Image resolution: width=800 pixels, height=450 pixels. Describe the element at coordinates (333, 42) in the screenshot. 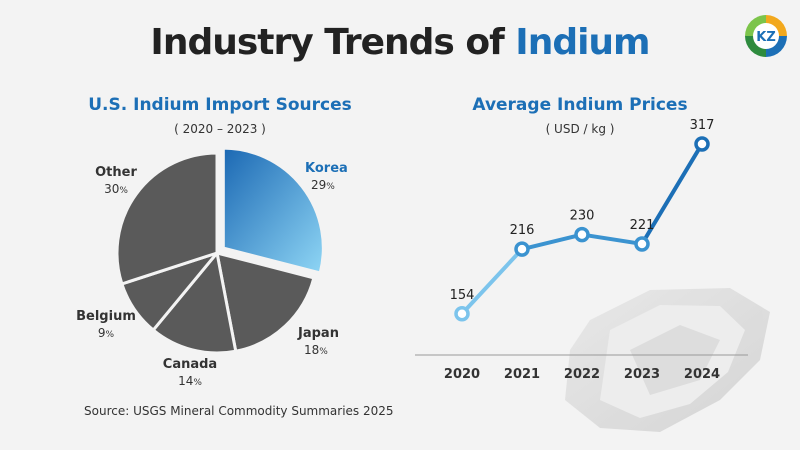

I see `title-main: Industry Trends of` at that location.